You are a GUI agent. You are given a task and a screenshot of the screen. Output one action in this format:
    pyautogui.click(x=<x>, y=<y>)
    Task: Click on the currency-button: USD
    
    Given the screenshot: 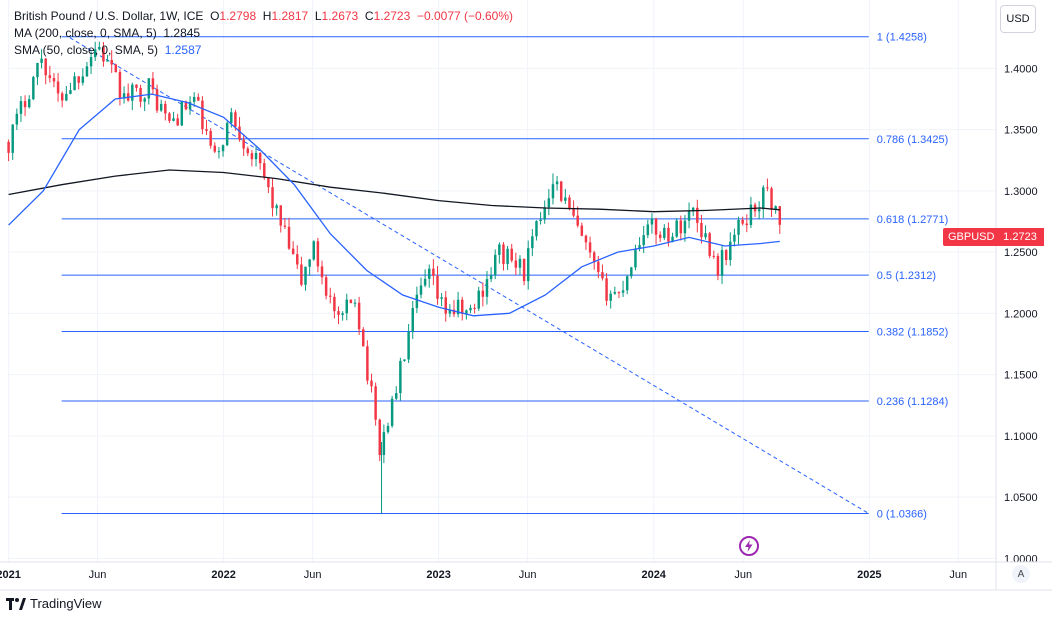 What is the action you would take?
    pyautogui.click(x=1018, y=19)
    